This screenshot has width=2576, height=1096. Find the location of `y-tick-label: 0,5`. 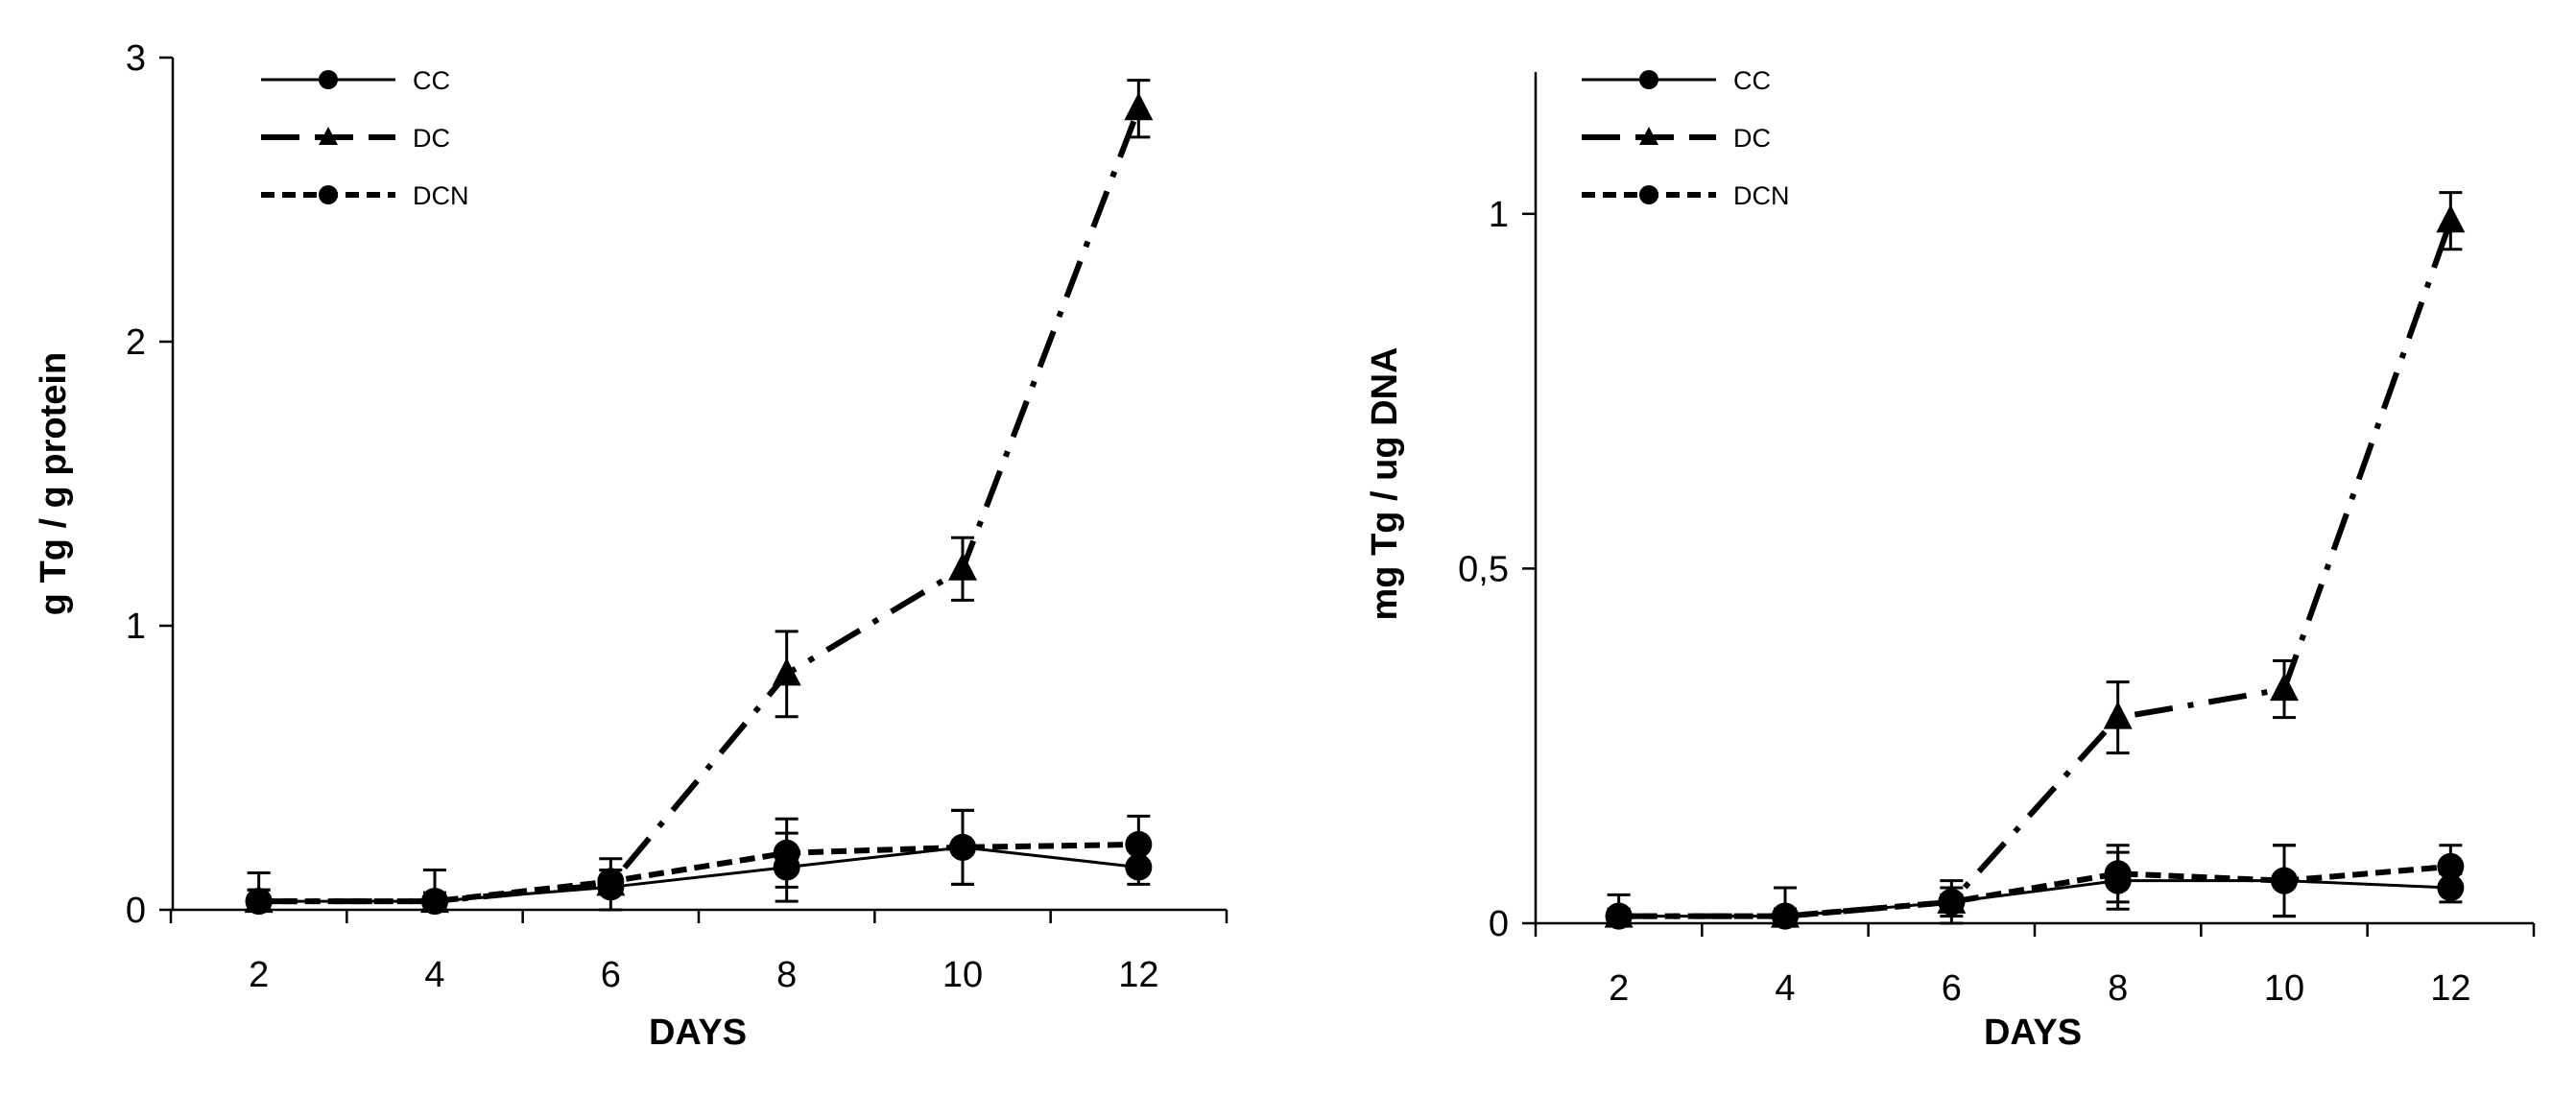

y-tick-label: 0,5 is located at coordinates (1483, 569).